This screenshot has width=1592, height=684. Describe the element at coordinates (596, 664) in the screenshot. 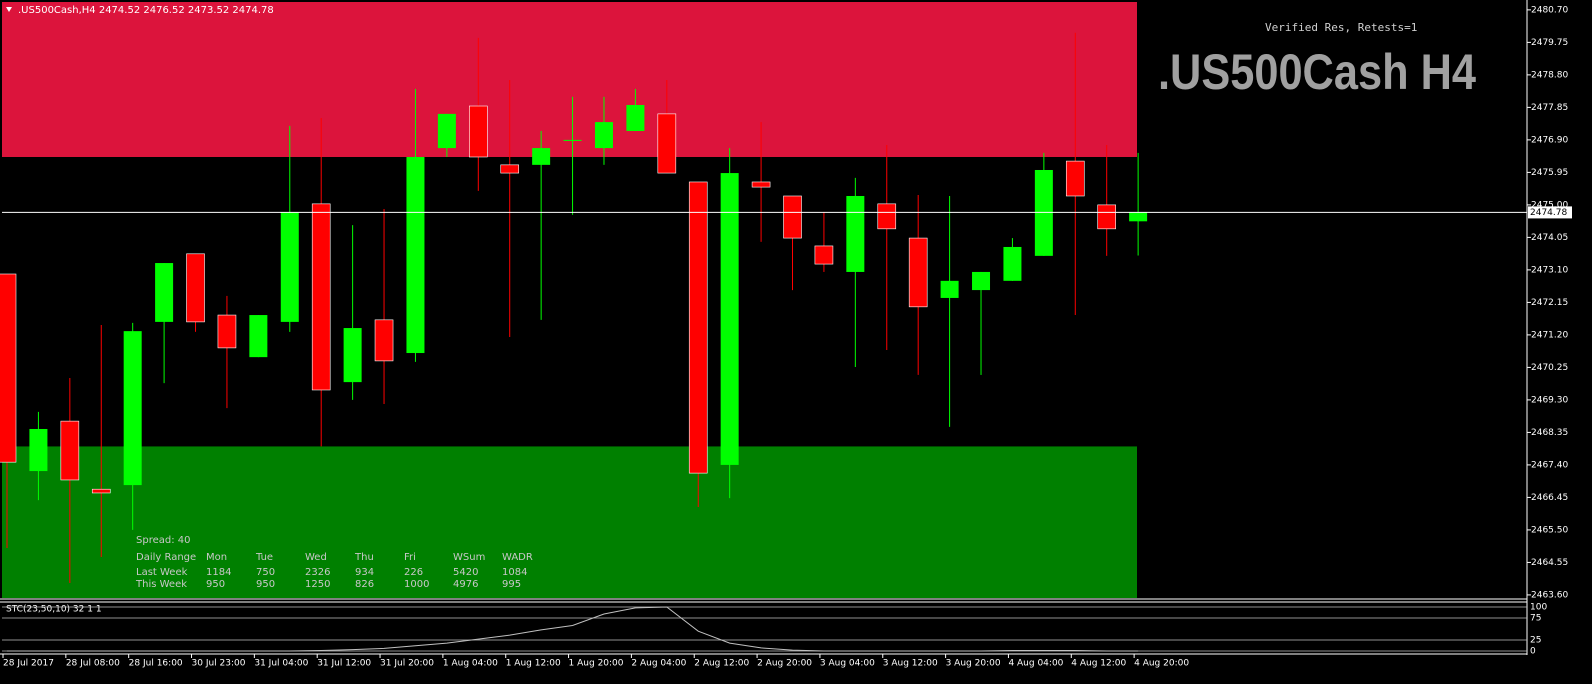

I see `x-tick-label: 1 Aug 20:00` at that location.